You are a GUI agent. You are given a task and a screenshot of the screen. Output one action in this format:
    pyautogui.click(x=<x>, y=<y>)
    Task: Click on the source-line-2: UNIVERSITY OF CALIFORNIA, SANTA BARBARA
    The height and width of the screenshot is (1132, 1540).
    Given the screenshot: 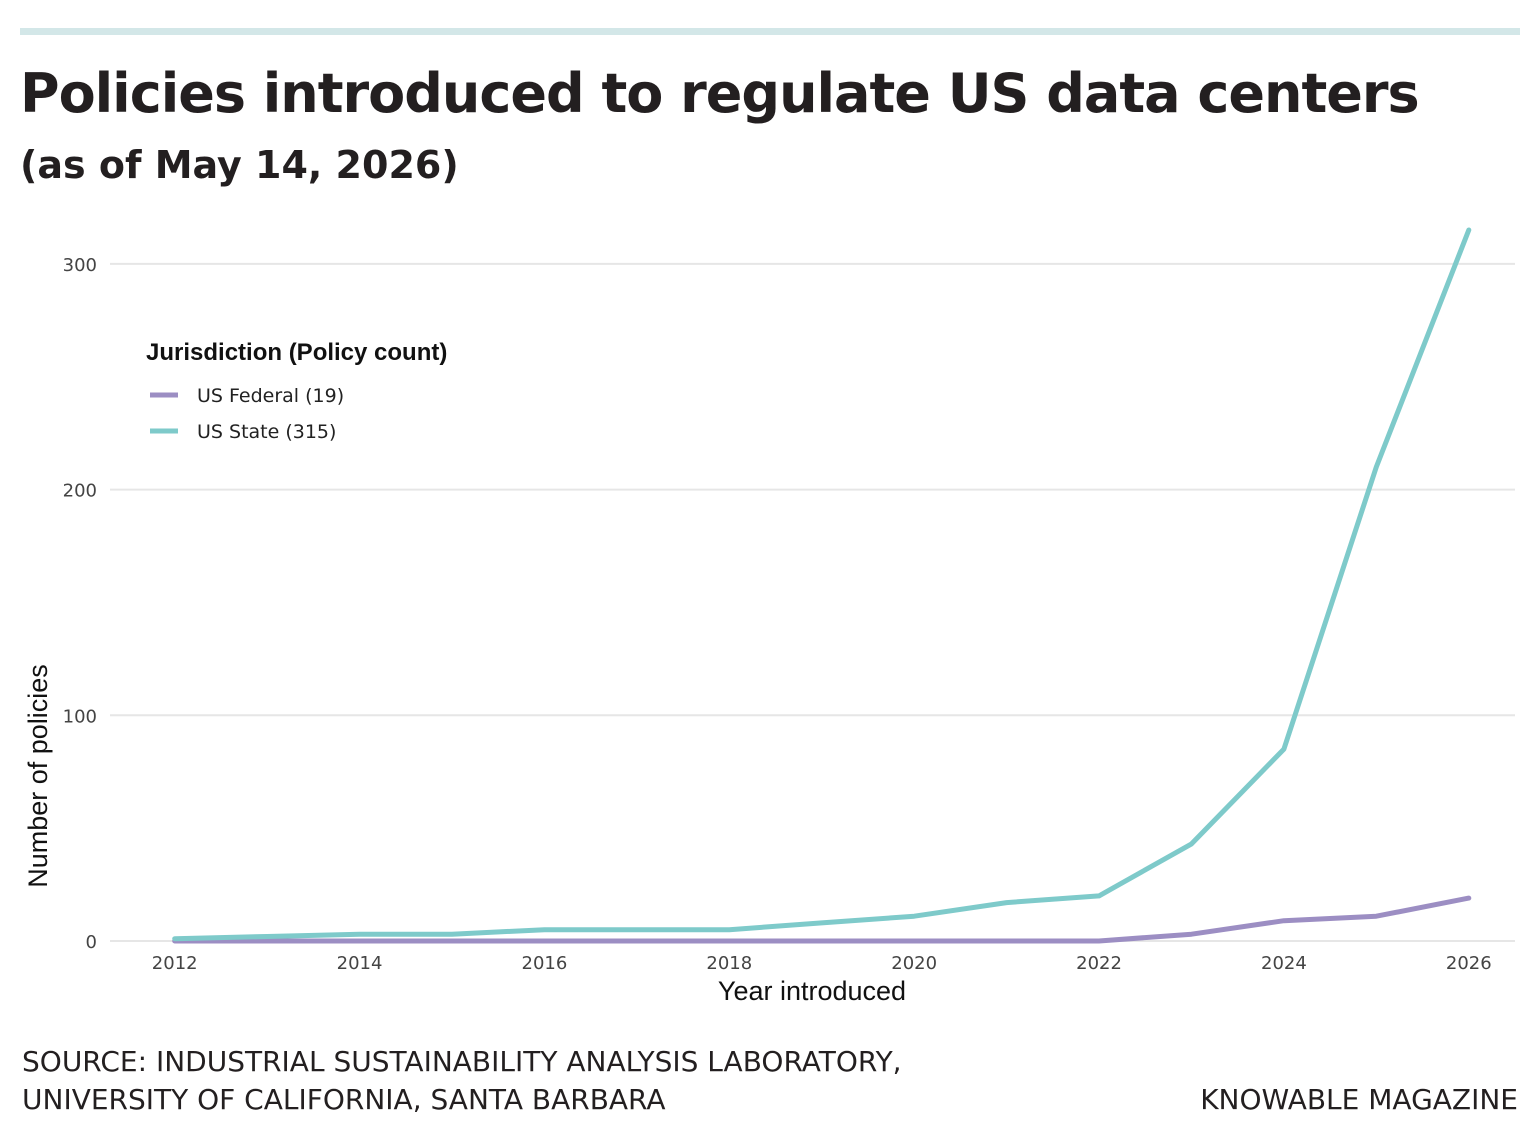 What is the action you would take?
    pyautogui.click(x=344, y=1099)
    